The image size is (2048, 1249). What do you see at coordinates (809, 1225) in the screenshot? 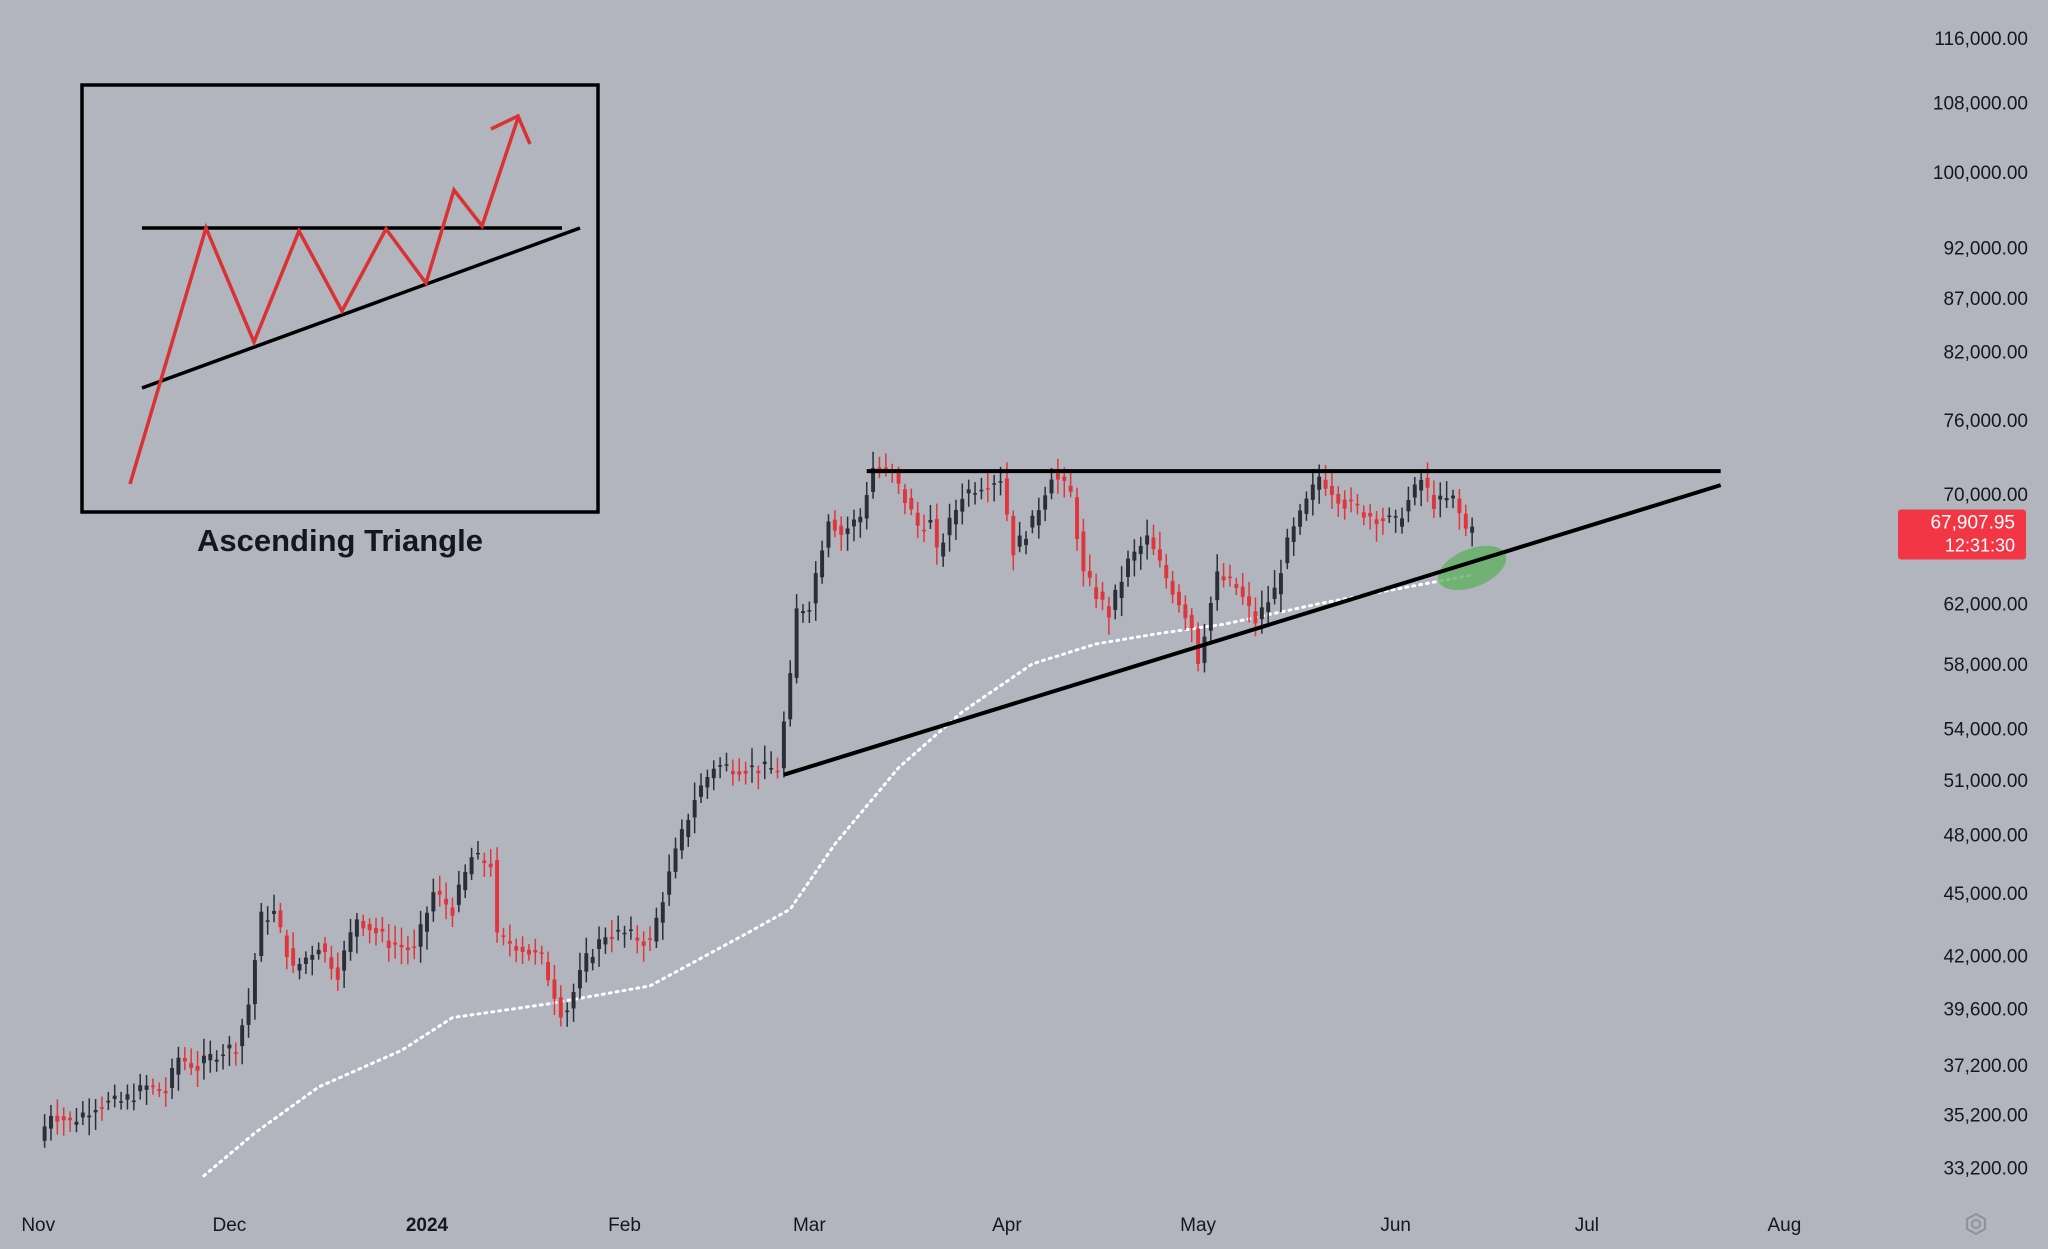
I see `time-tick-label: Mar` at bounding box center [809, 1225].